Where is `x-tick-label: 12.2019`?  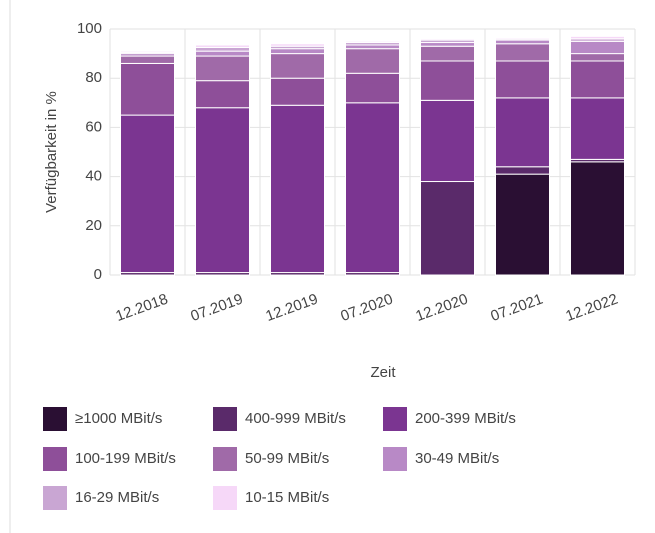 x-tick-label: 12.2019 is located at coordinates (291, 308).